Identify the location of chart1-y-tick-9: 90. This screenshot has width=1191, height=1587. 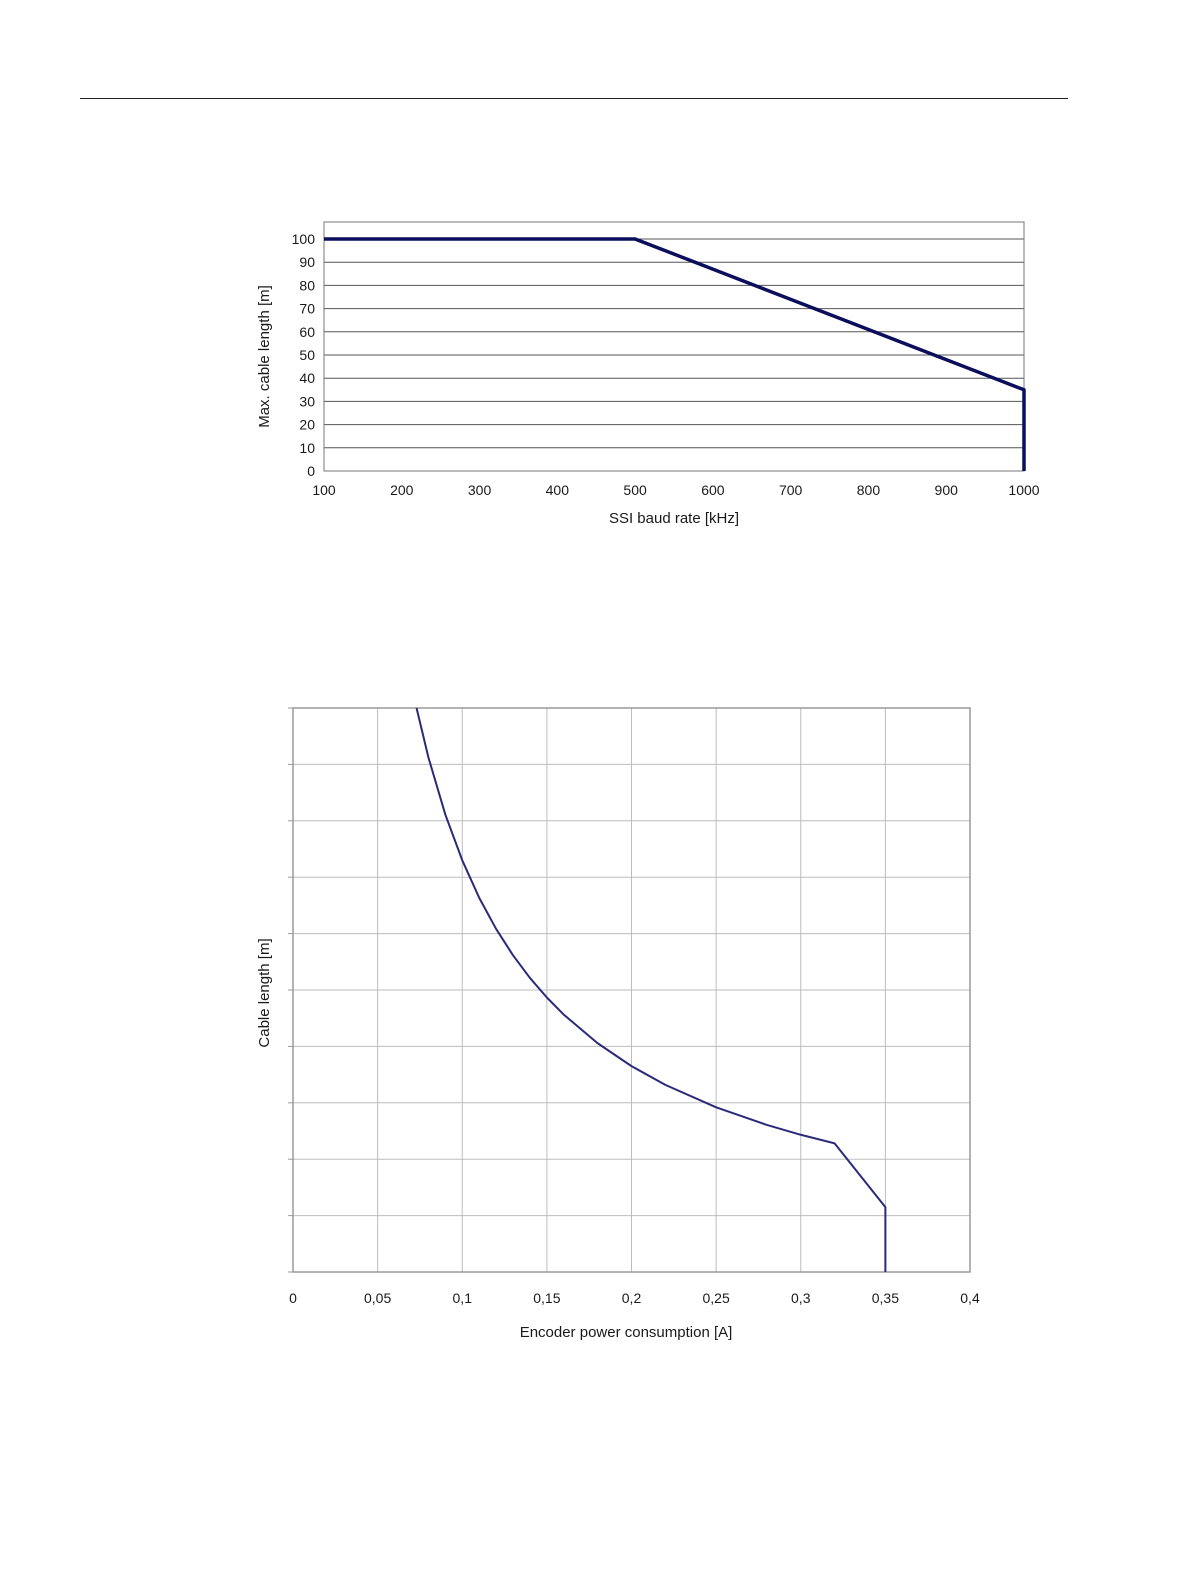
(307, 262).